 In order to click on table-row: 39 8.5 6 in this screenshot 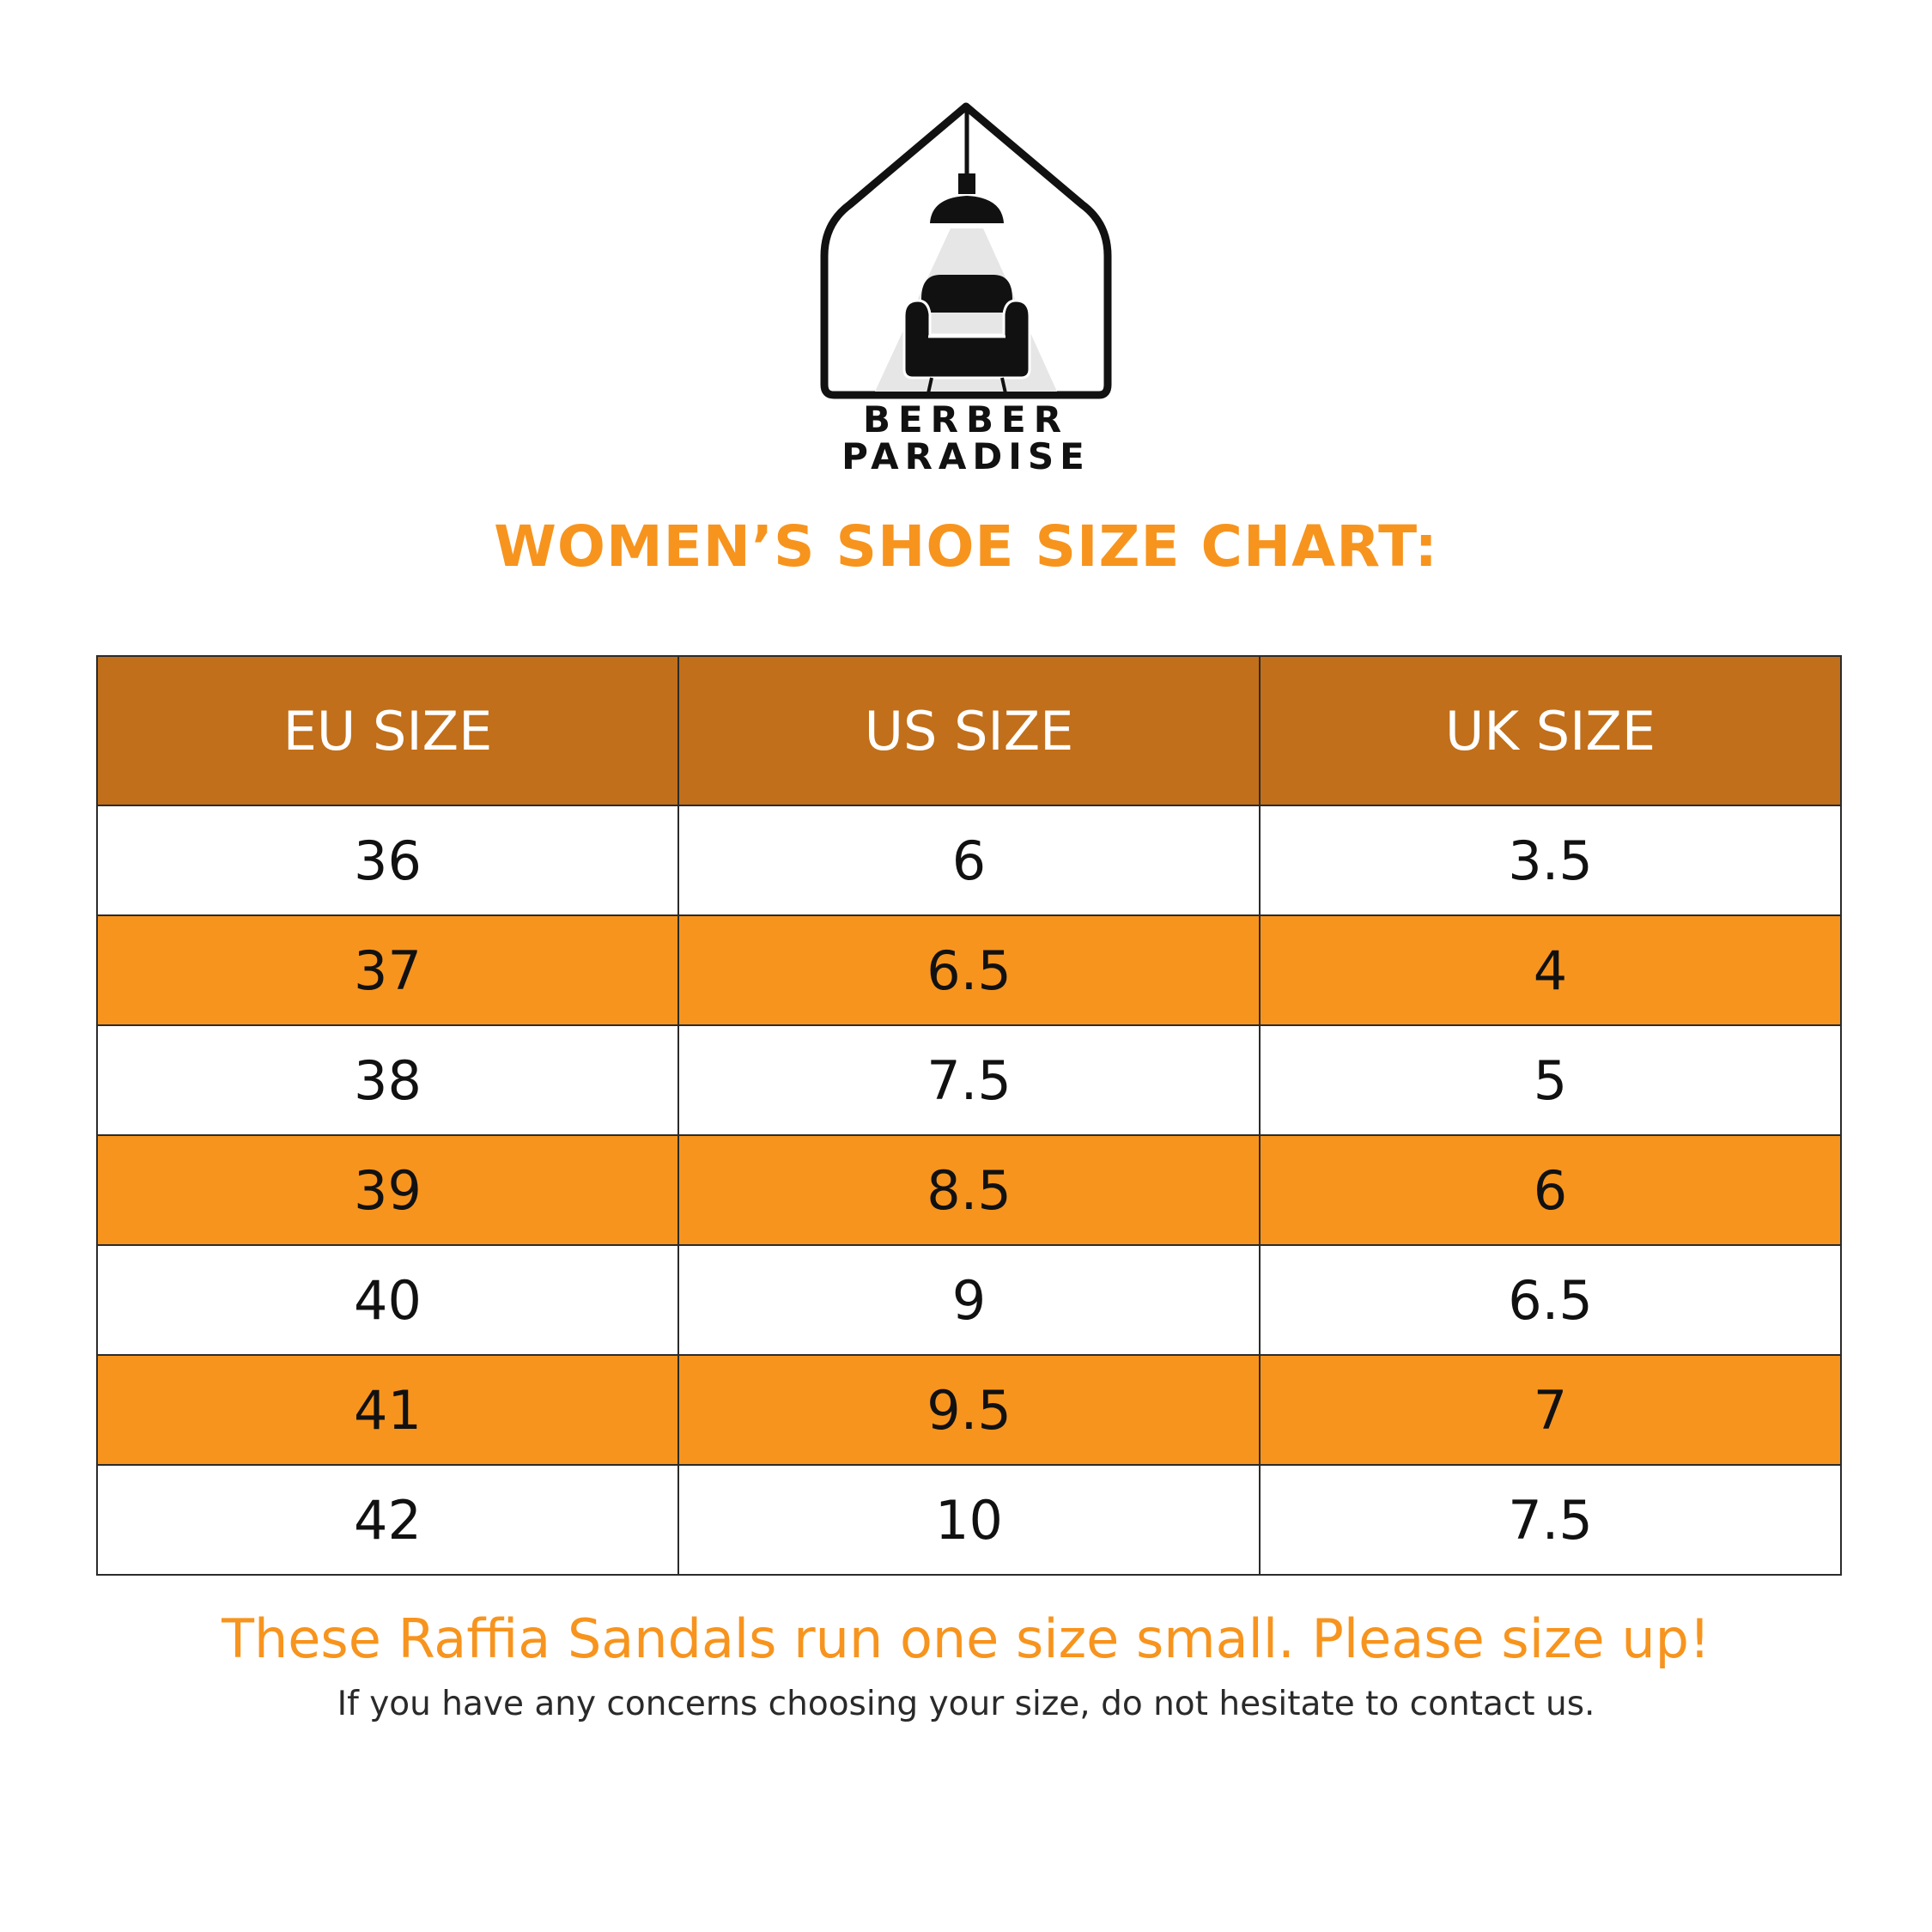, I will do `click(969, 1190)`.